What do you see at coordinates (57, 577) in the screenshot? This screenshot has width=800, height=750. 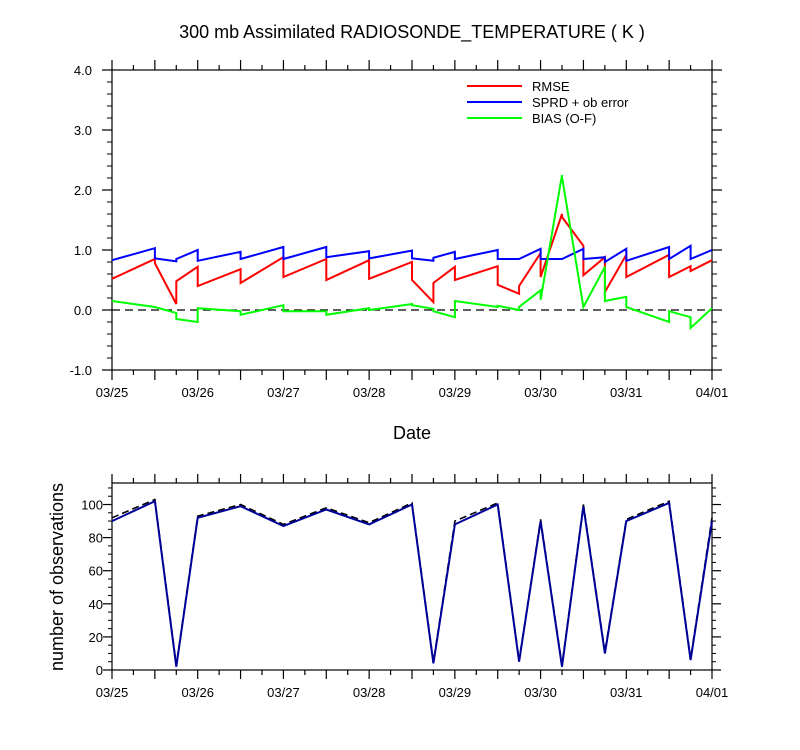 I see `bottom-y-axis-title: number of observations` at bounding box center [57, 577].